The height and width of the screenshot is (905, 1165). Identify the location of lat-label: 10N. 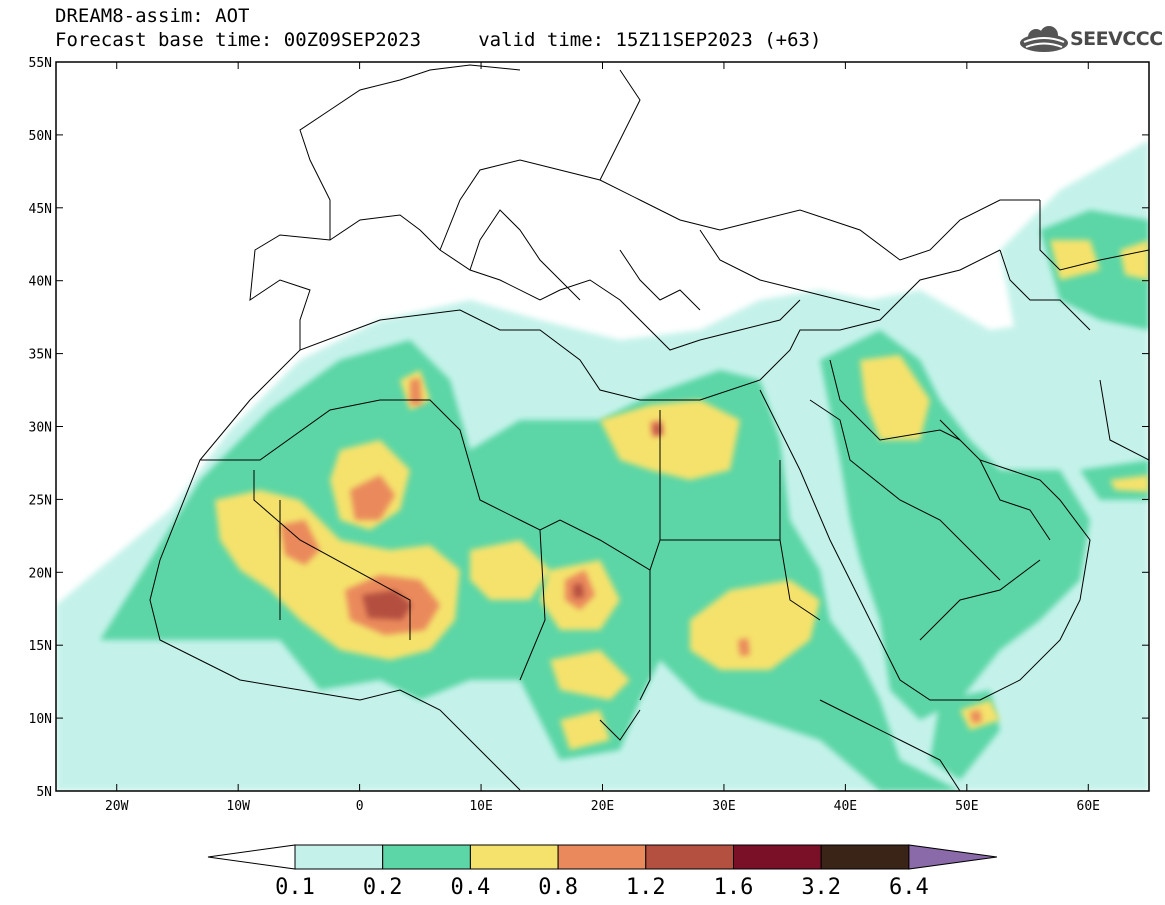
(40, 719).